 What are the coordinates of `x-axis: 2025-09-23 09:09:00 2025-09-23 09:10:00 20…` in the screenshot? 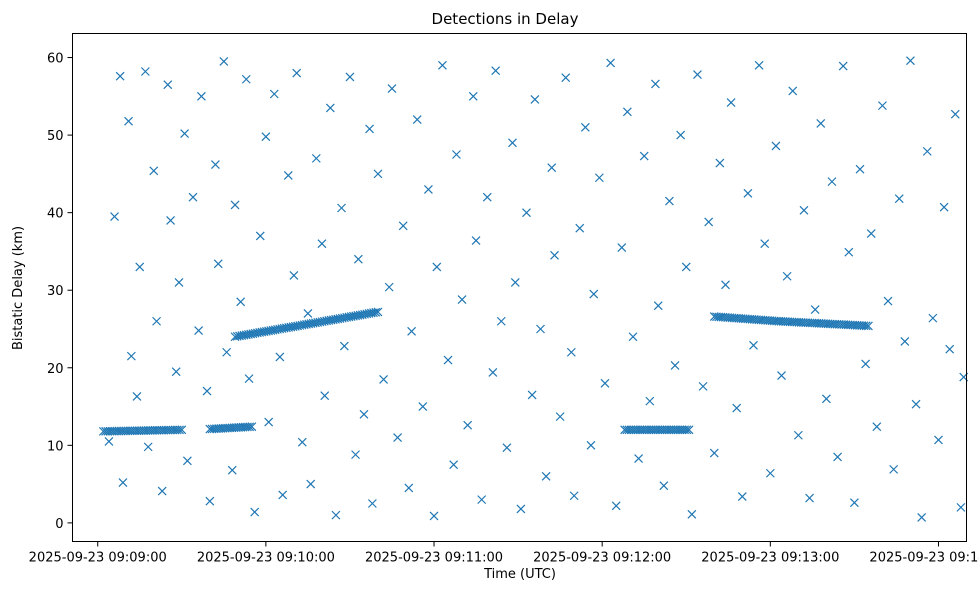 It's located at (504, 553).